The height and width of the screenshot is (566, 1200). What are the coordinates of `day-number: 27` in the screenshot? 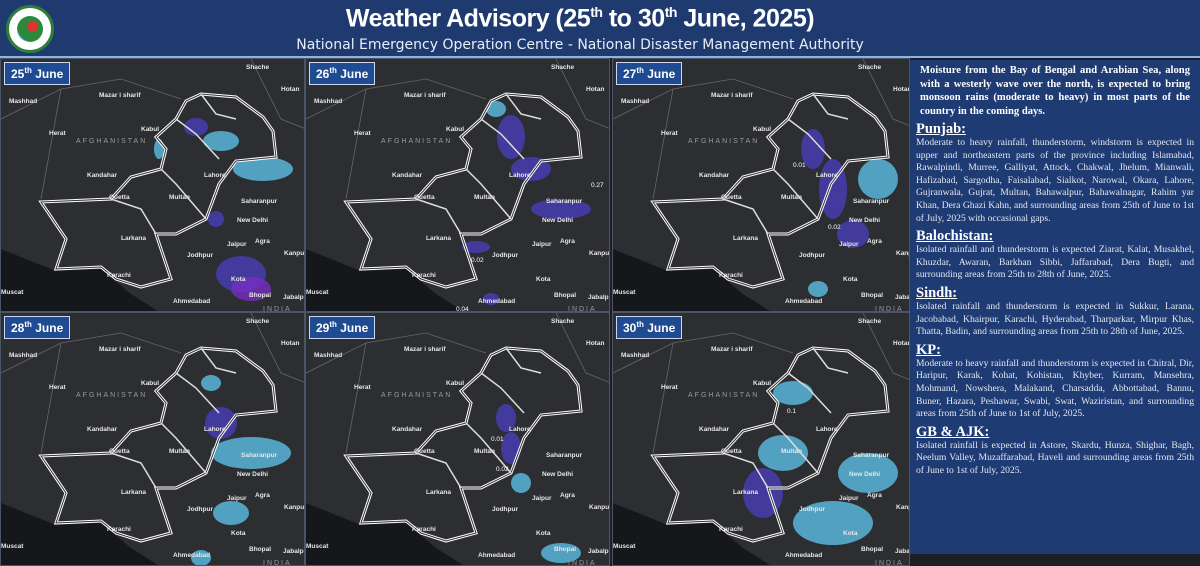 It's located at (630, 74).